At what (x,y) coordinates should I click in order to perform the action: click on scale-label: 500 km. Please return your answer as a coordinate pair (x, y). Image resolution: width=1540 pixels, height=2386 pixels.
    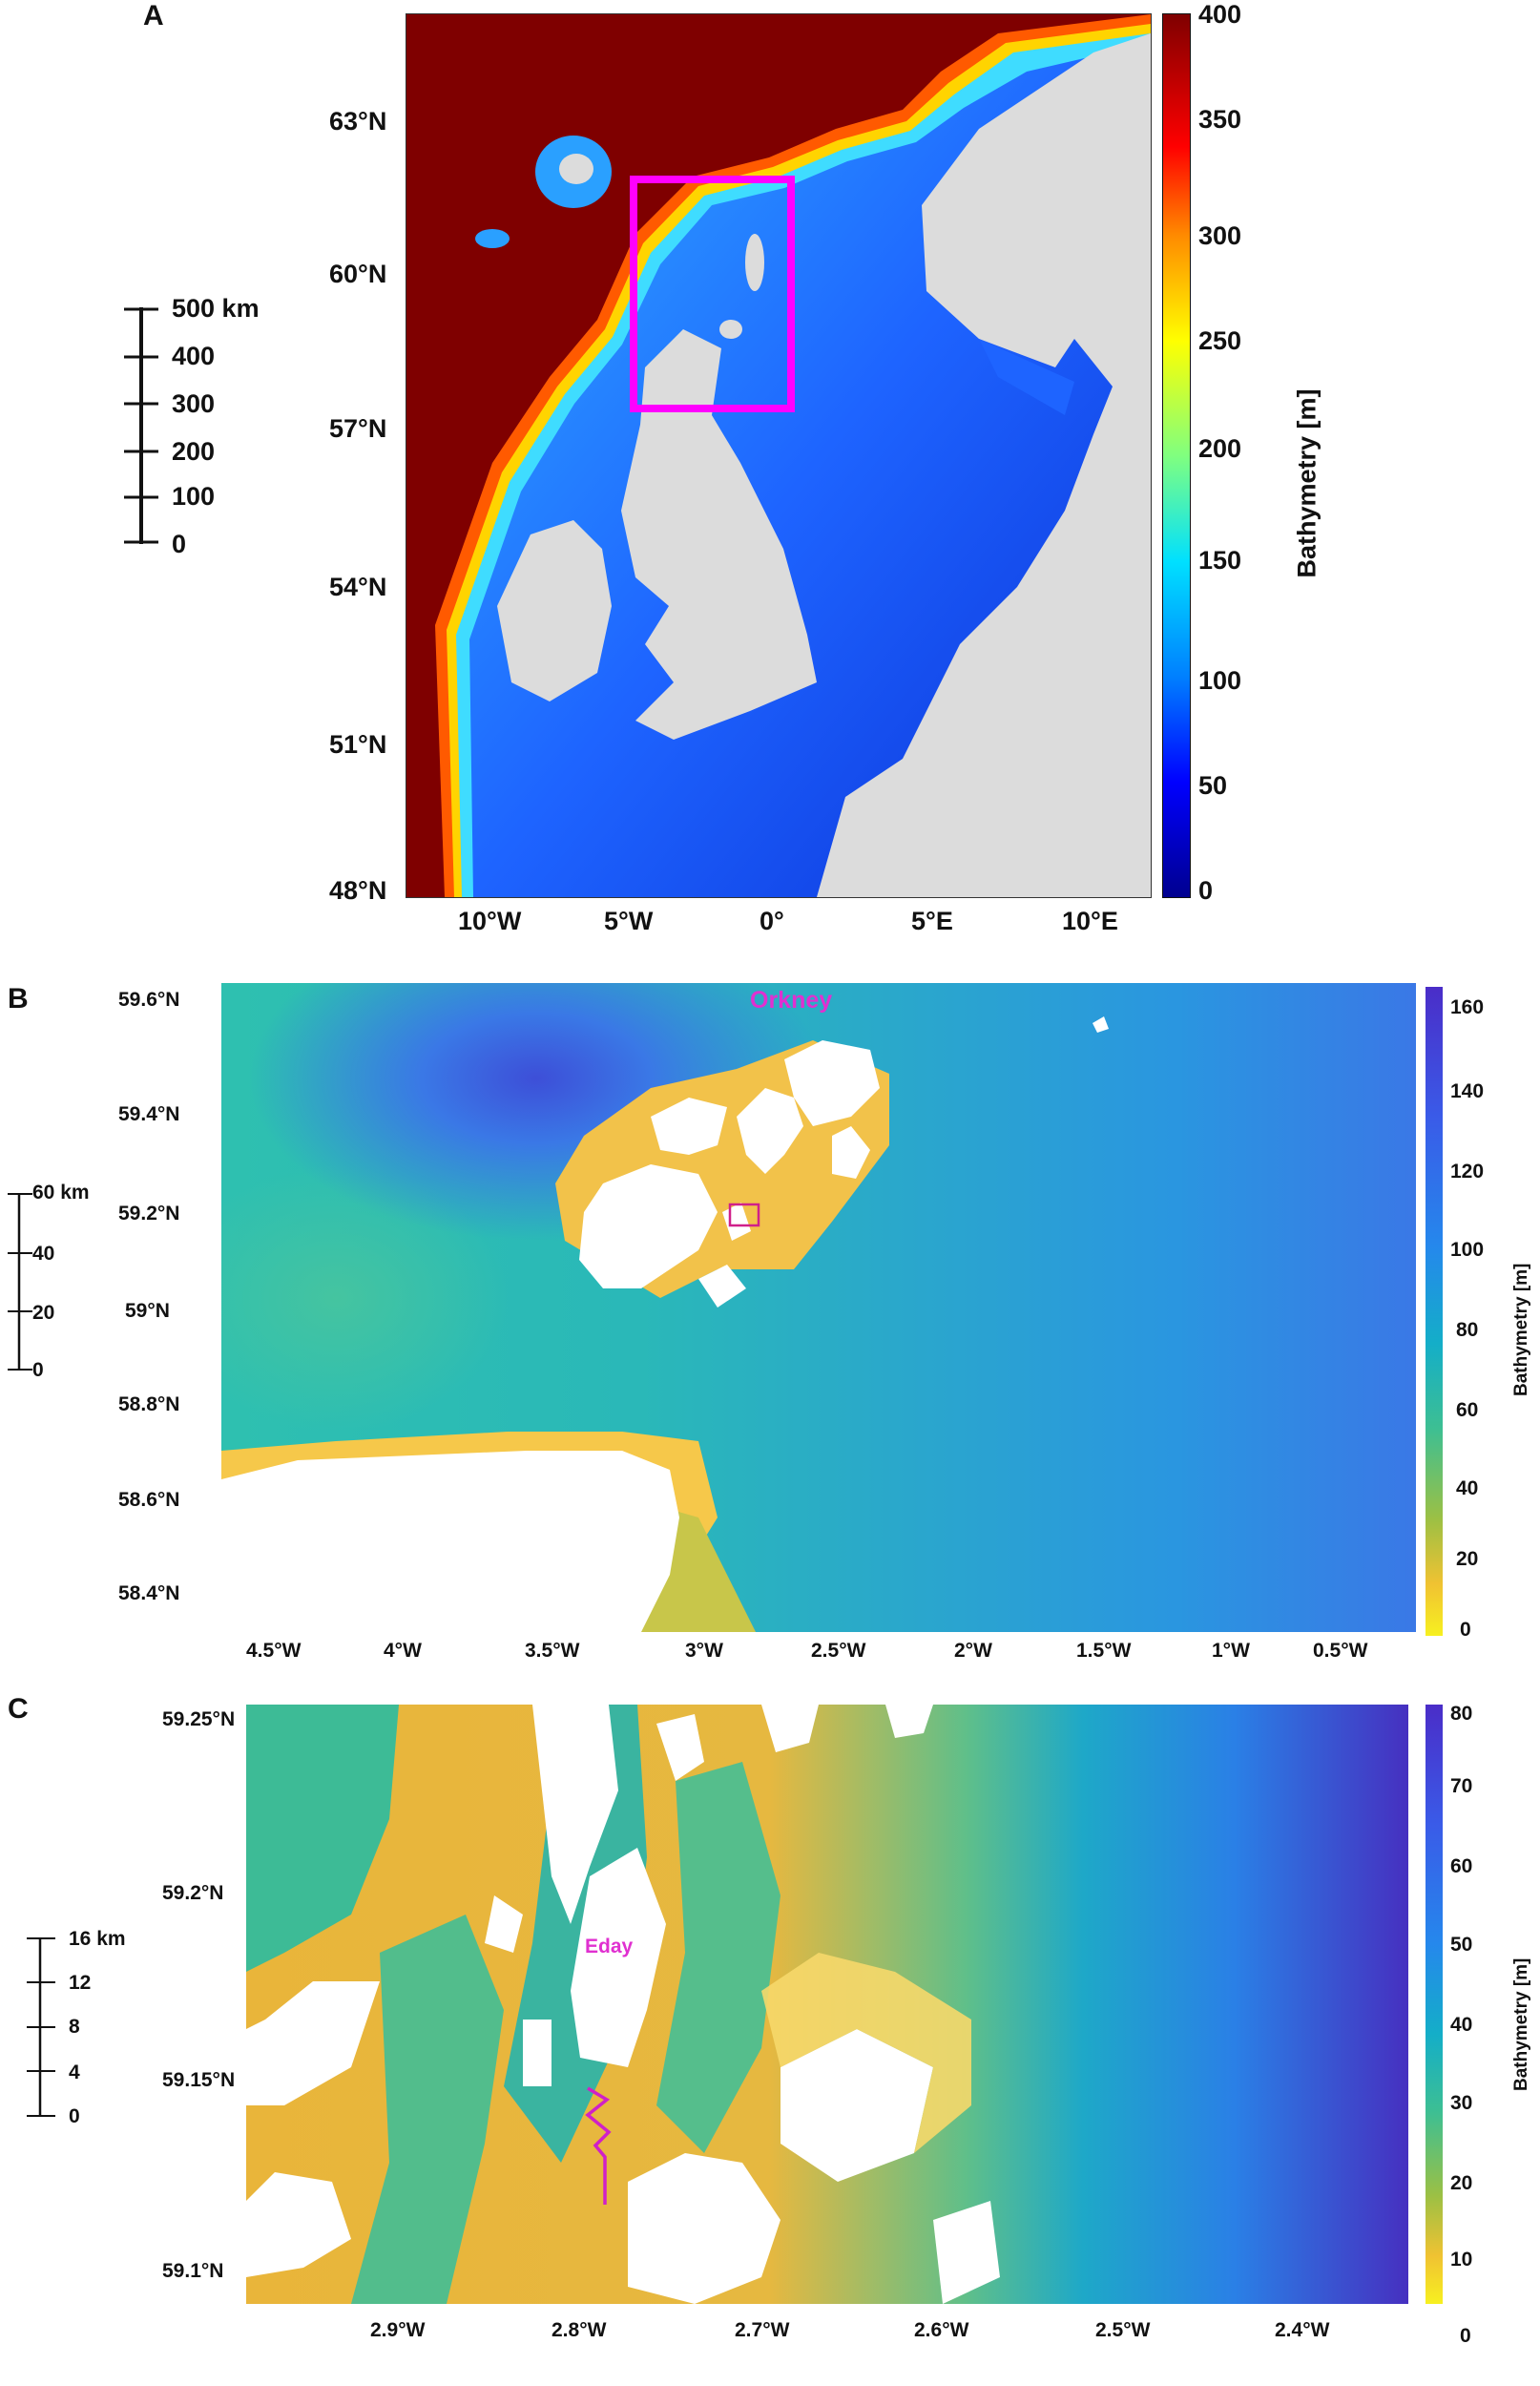
    Looking at the image, I should click on (216, 308).